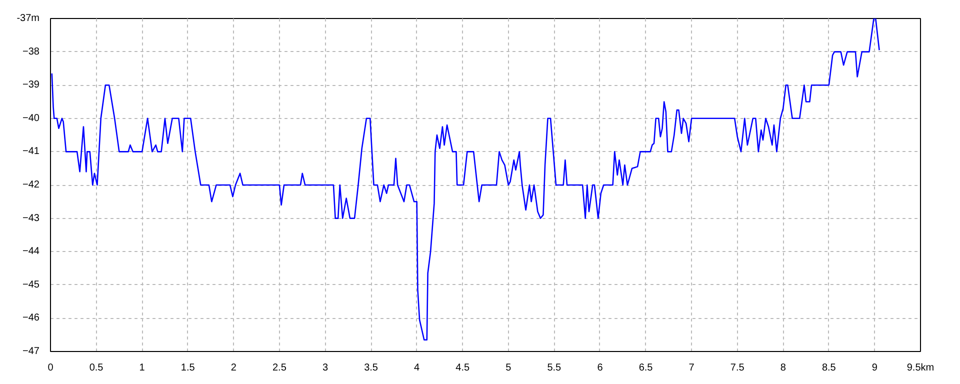 The width and height of the screenshot is (960, 384). Describe the element at coordinates (31, 351) in the screenshot. I see `y-tick-label: −47` at that location.